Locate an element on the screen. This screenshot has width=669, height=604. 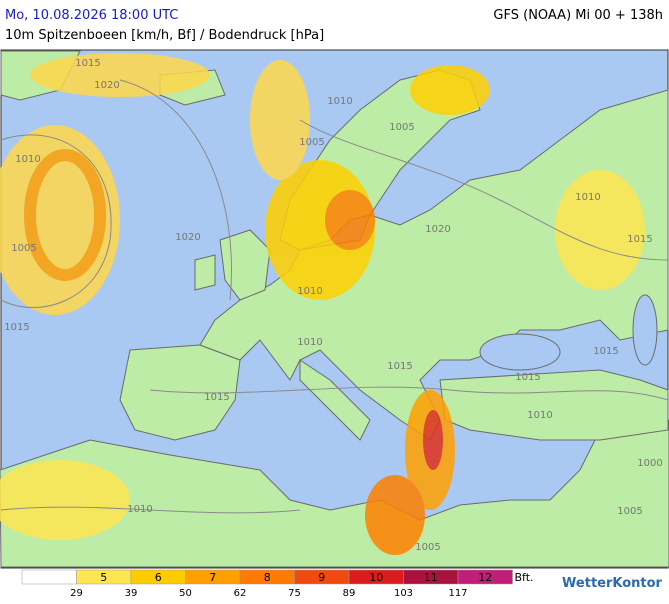
legend-kmh: 75 is located at coordinates (294, 593).